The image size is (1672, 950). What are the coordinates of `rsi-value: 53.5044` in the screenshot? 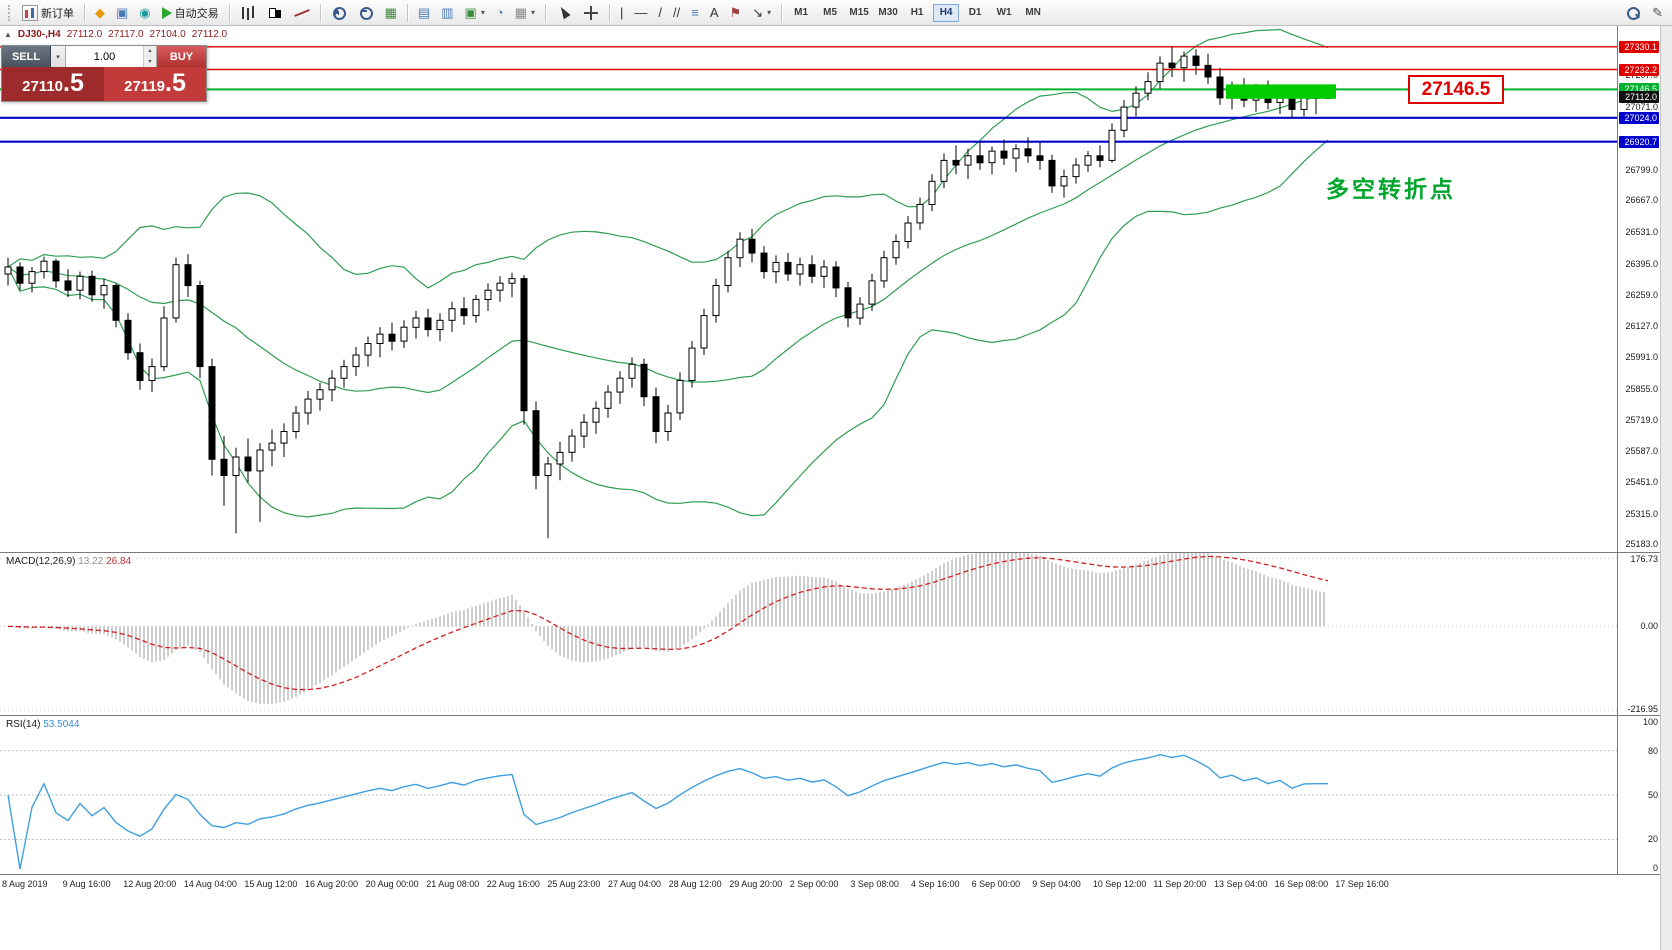 It's located at (61, 724).